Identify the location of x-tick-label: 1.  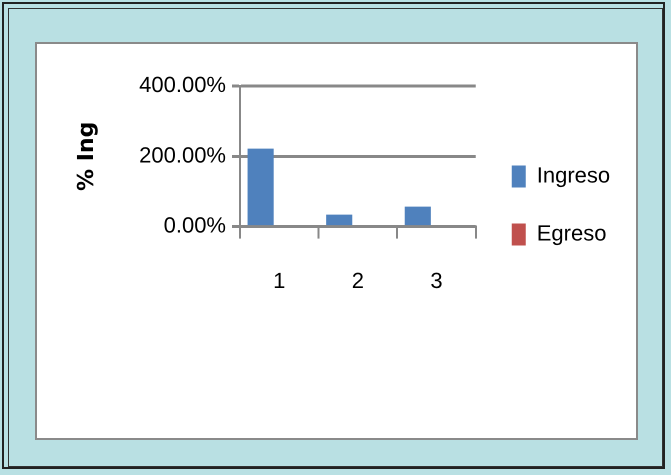
(279, 280).